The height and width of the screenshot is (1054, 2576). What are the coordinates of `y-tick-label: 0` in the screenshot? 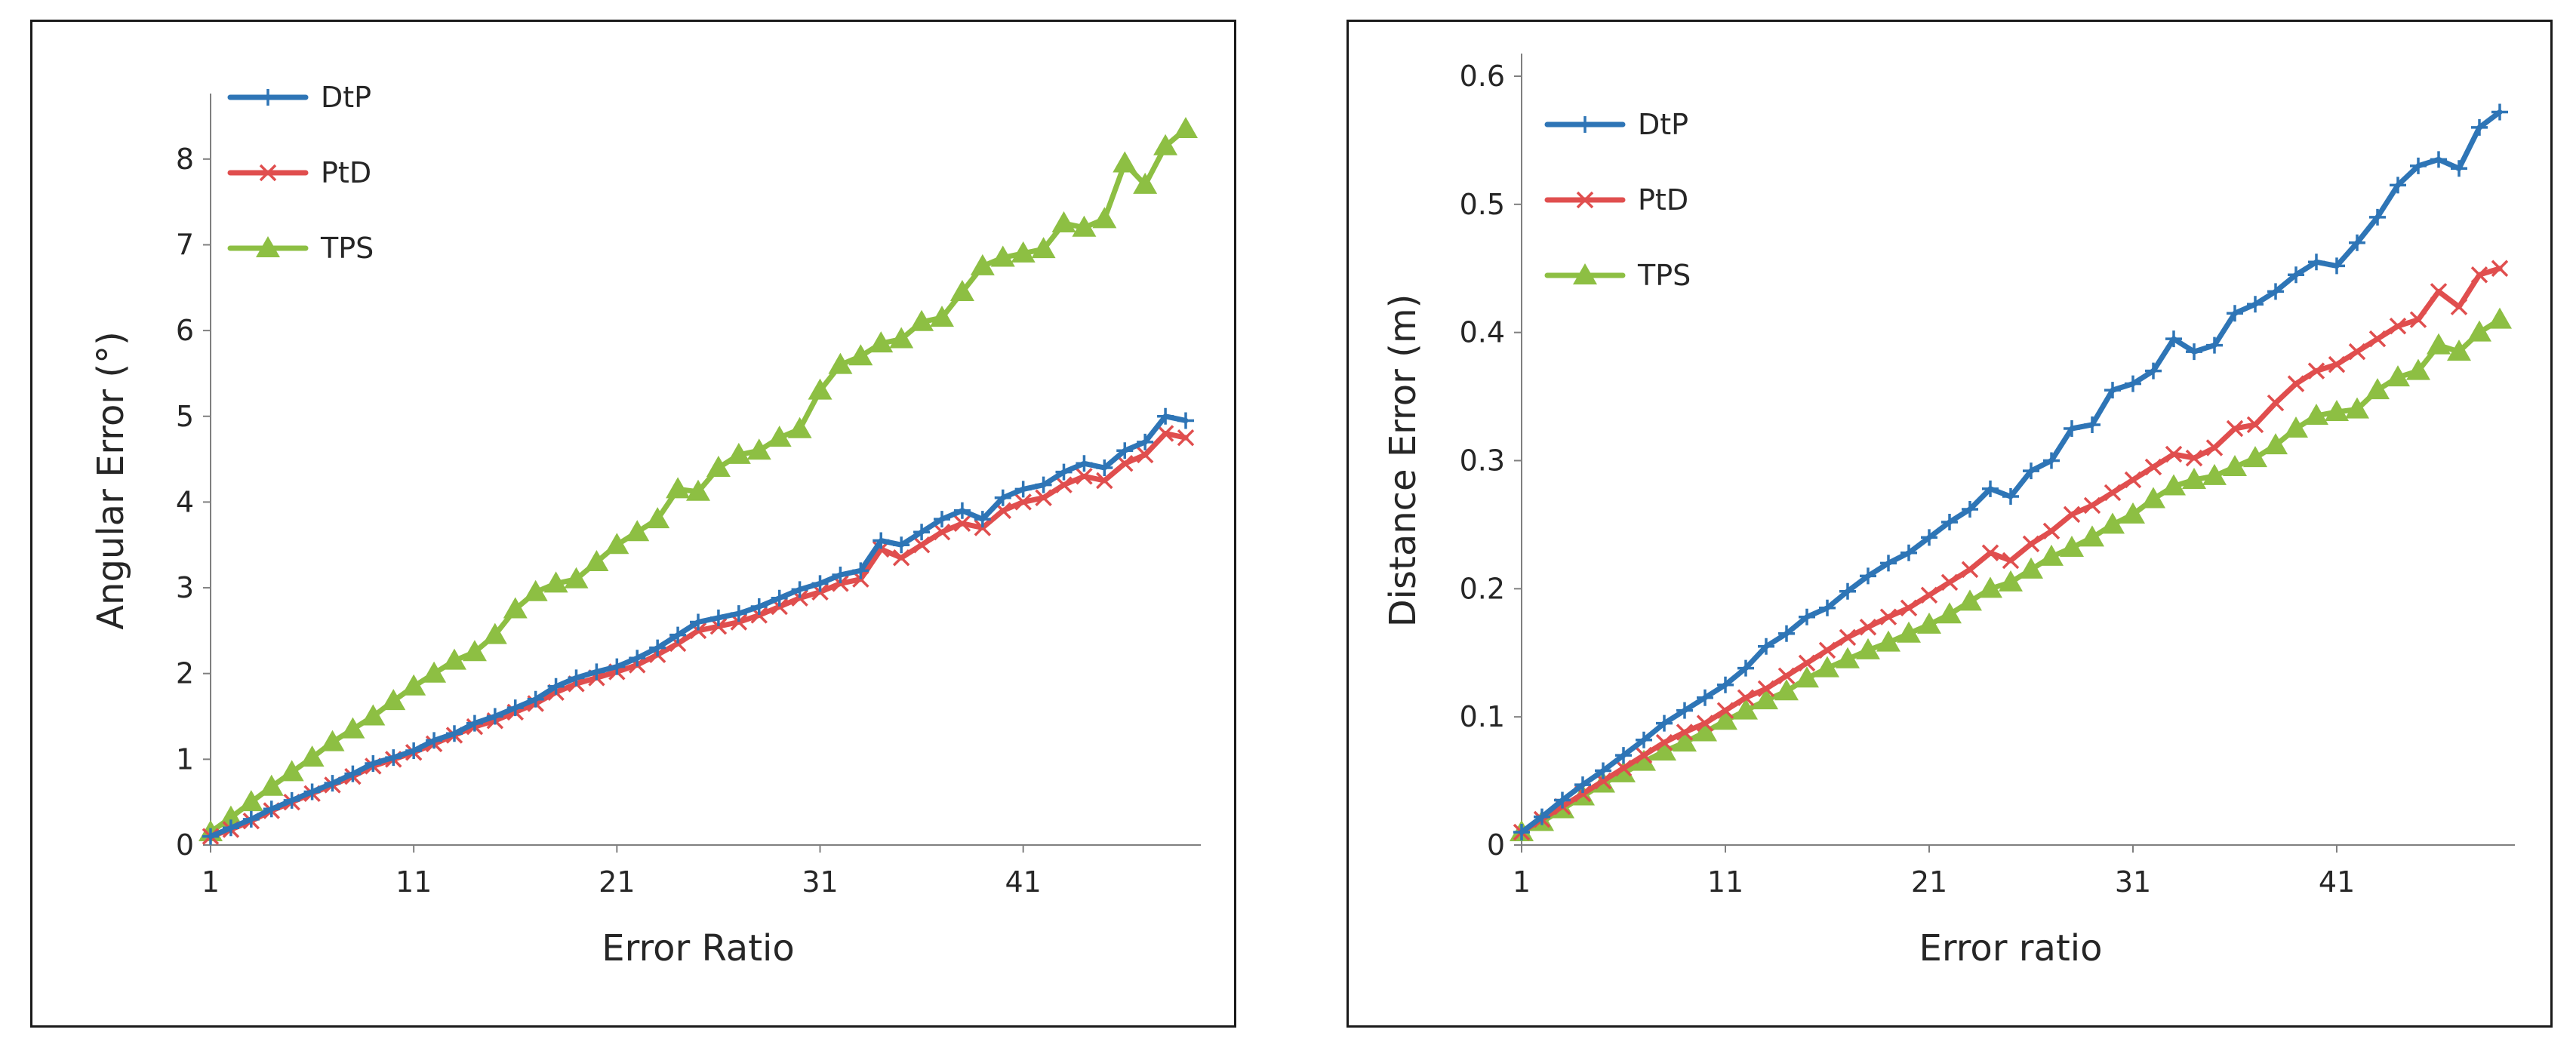 It's located at (1496, 845).